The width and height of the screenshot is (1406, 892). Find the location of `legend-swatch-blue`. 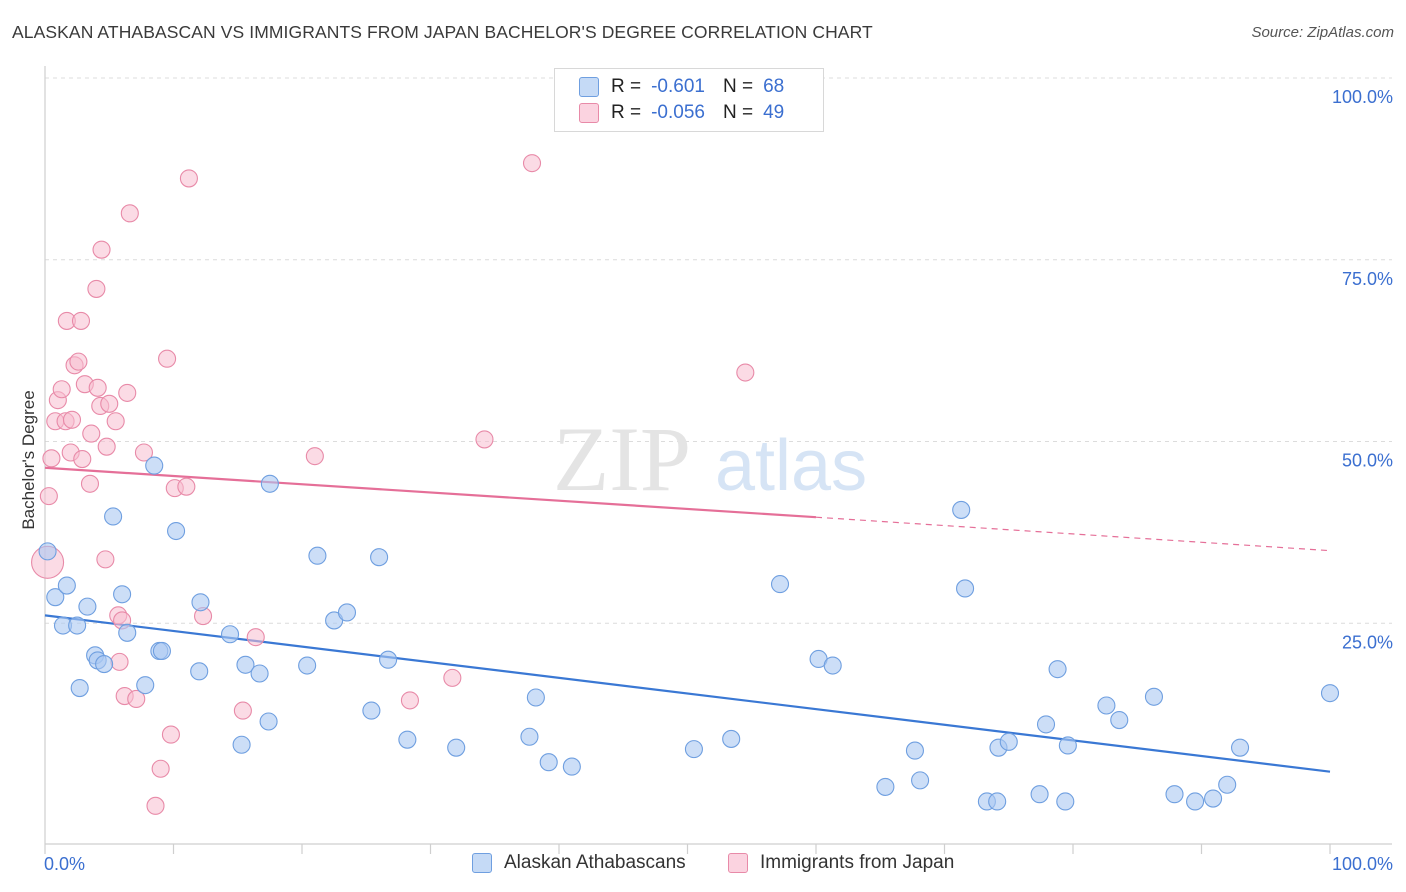

legend-swatch-blue is located at coordinates (589, 87).